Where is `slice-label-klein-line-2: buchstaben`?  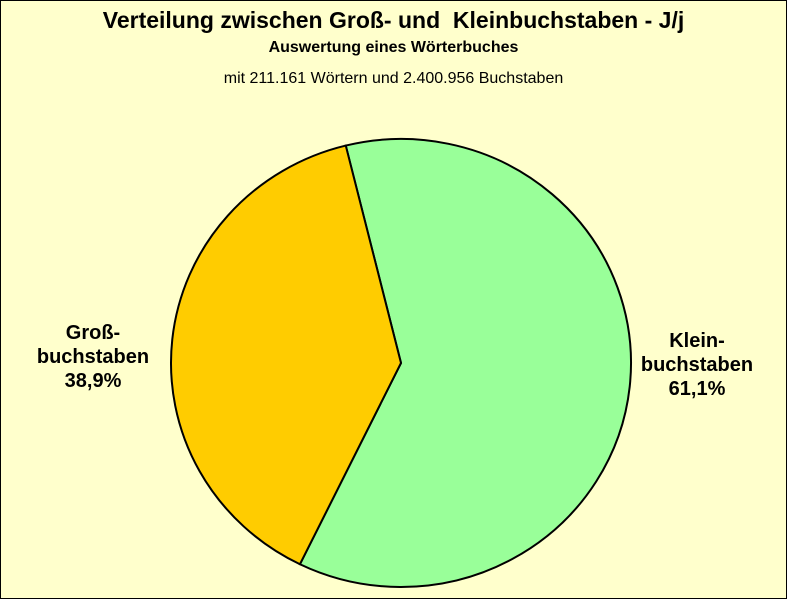 slice-label-klein-line-2: buchstaben is located at coordinates (697, 365).